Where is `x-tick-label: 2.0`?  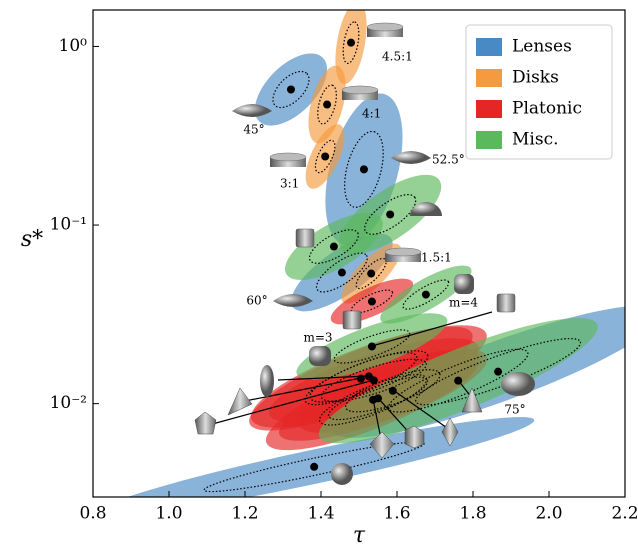 x-tick-label: 2.0 is located at coordinates (548, 514).